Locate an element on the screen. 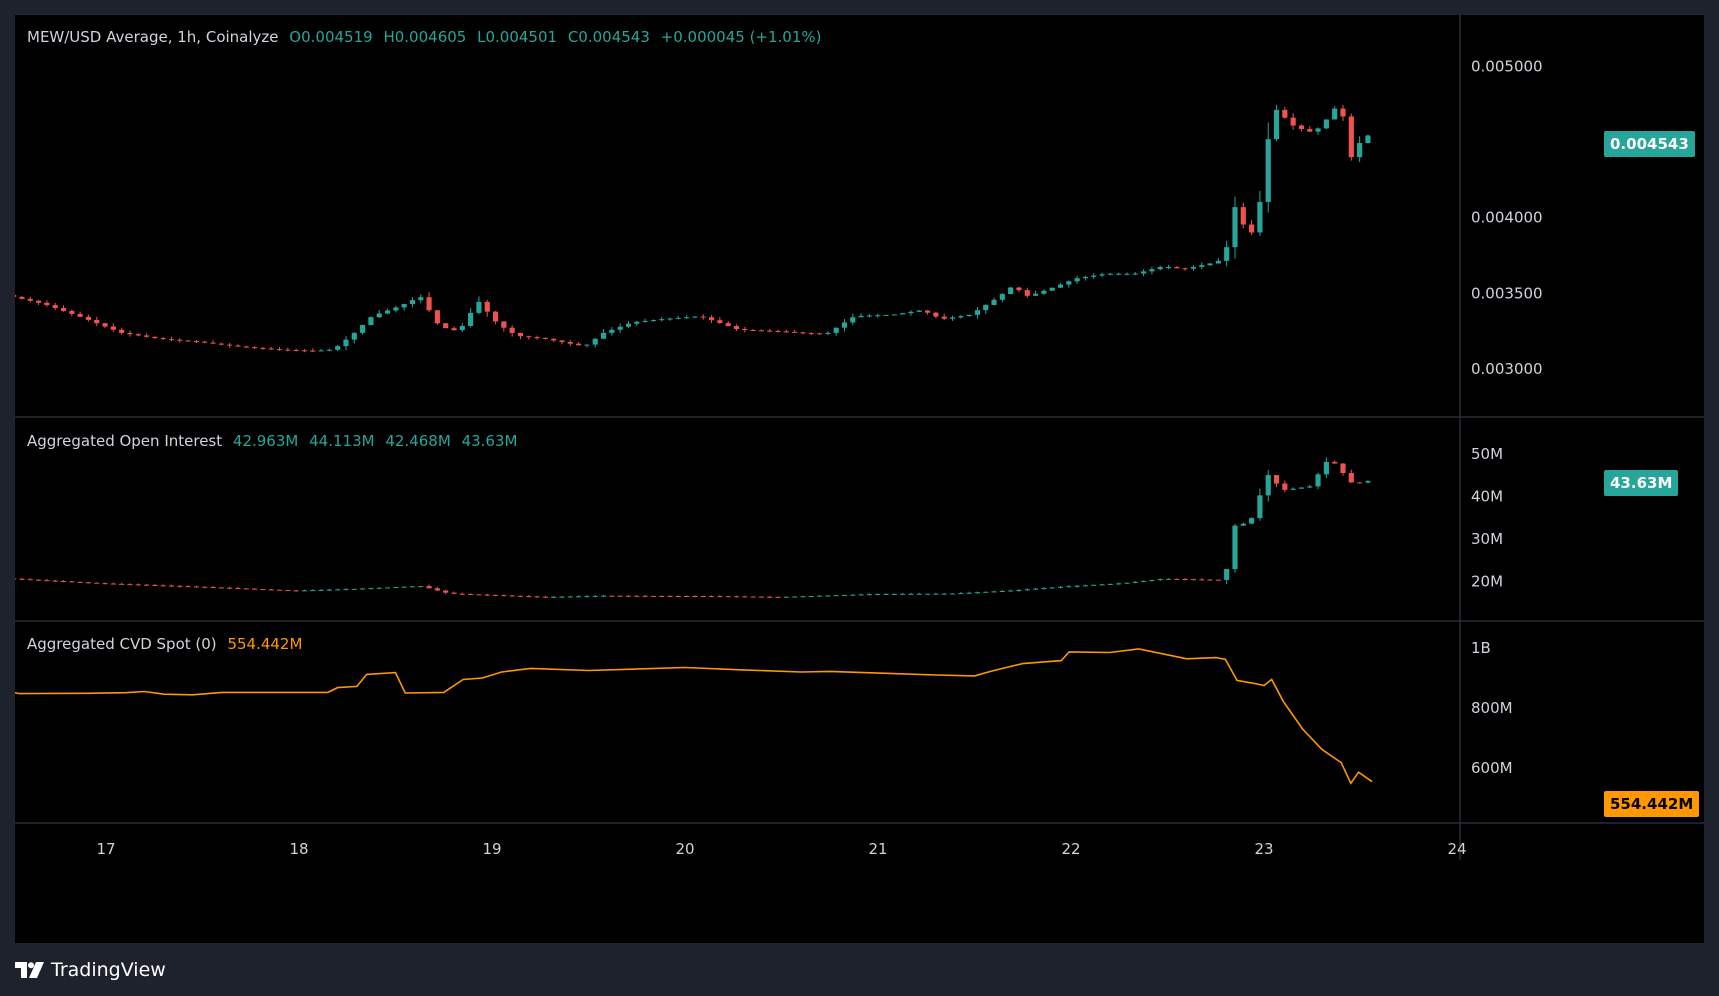  symbol-title: MEW/USD Average, 1h, Coinalyze is located at coordinates (153, 37).